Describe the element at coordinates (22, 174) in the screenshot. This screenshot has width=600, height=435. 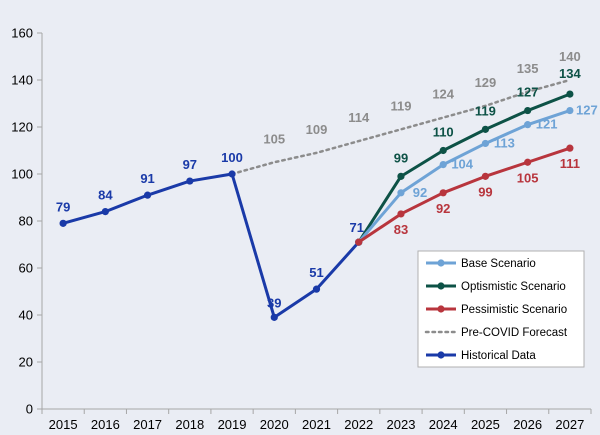
I see `y-tick-label: 100` at that location.